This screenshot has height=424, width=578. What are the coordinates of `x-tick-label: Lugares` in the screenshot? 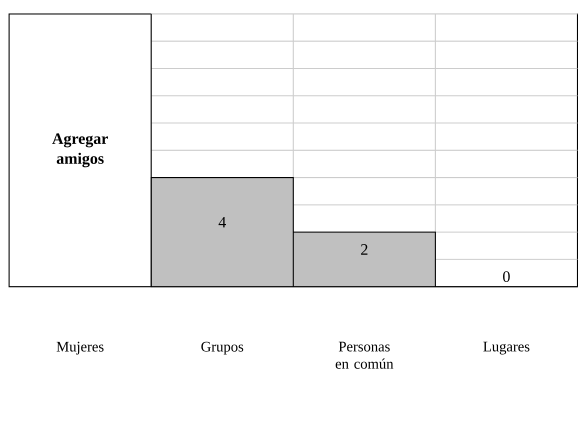 It's located at (506, 348).